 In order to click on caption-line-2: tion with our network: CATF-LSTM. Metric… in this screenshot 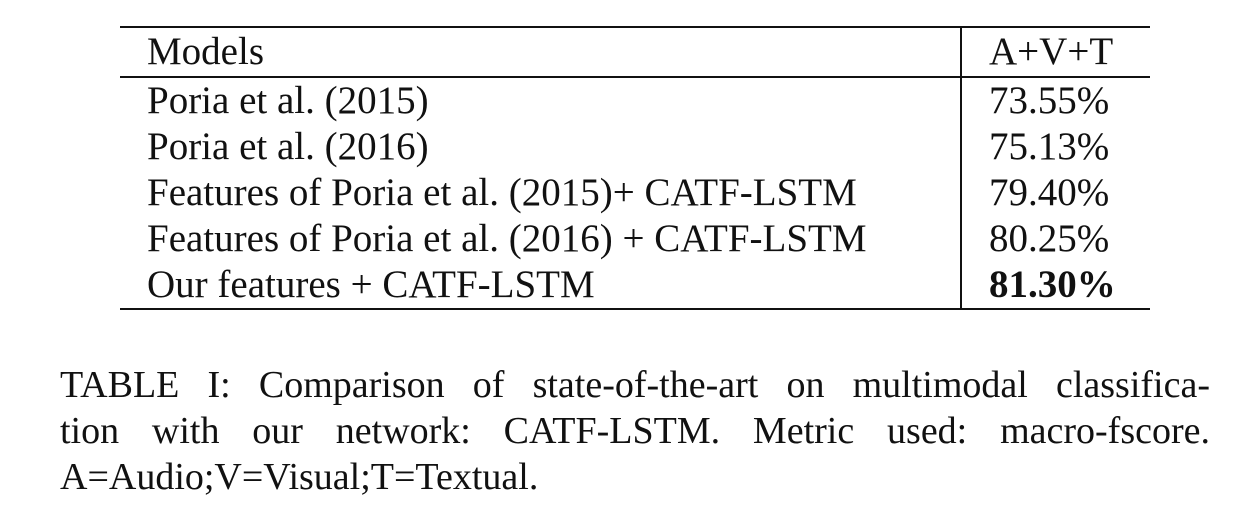, I will do `click(635, 431)`.